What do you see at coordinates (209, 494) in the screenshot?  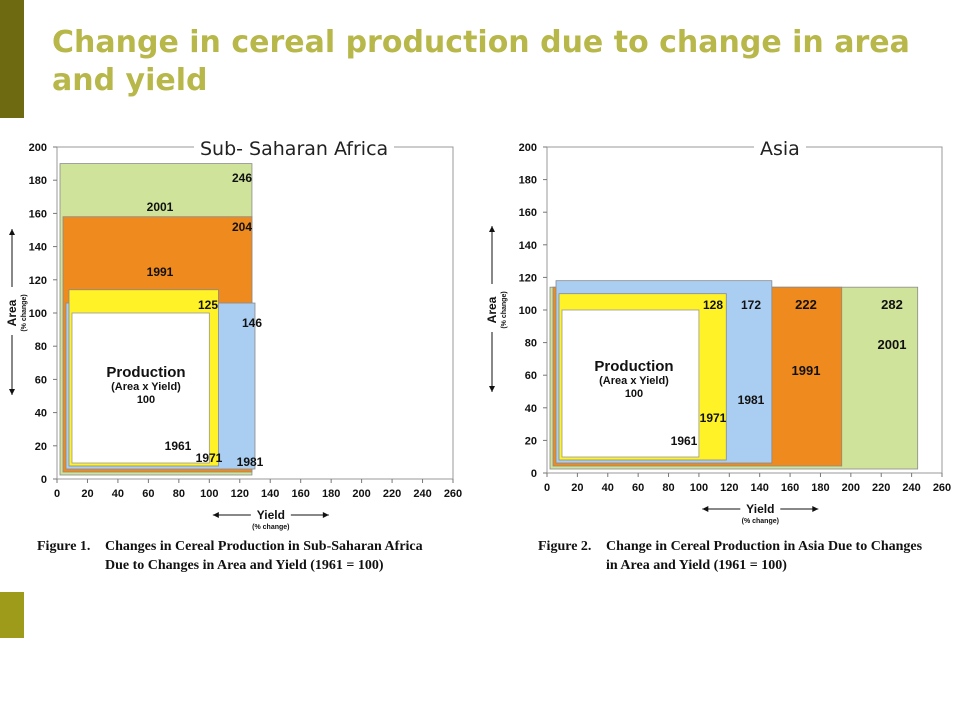 I see `x-tick-label: 100` at bounding box center [209, 494].